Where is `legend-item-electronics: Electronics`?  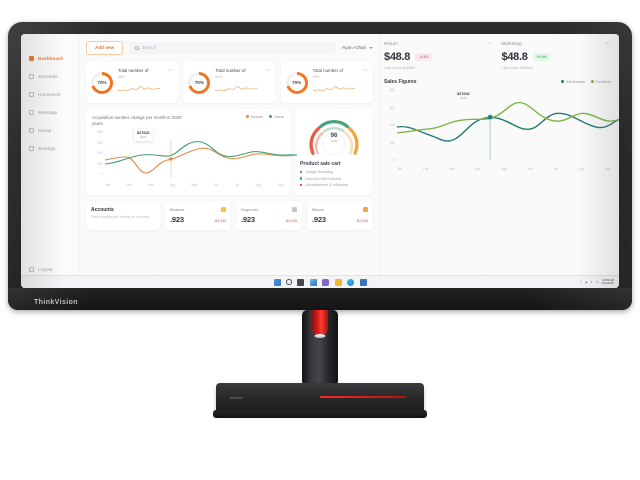
legend-item-electronics: Electronics is located at coordinates (573, 82).